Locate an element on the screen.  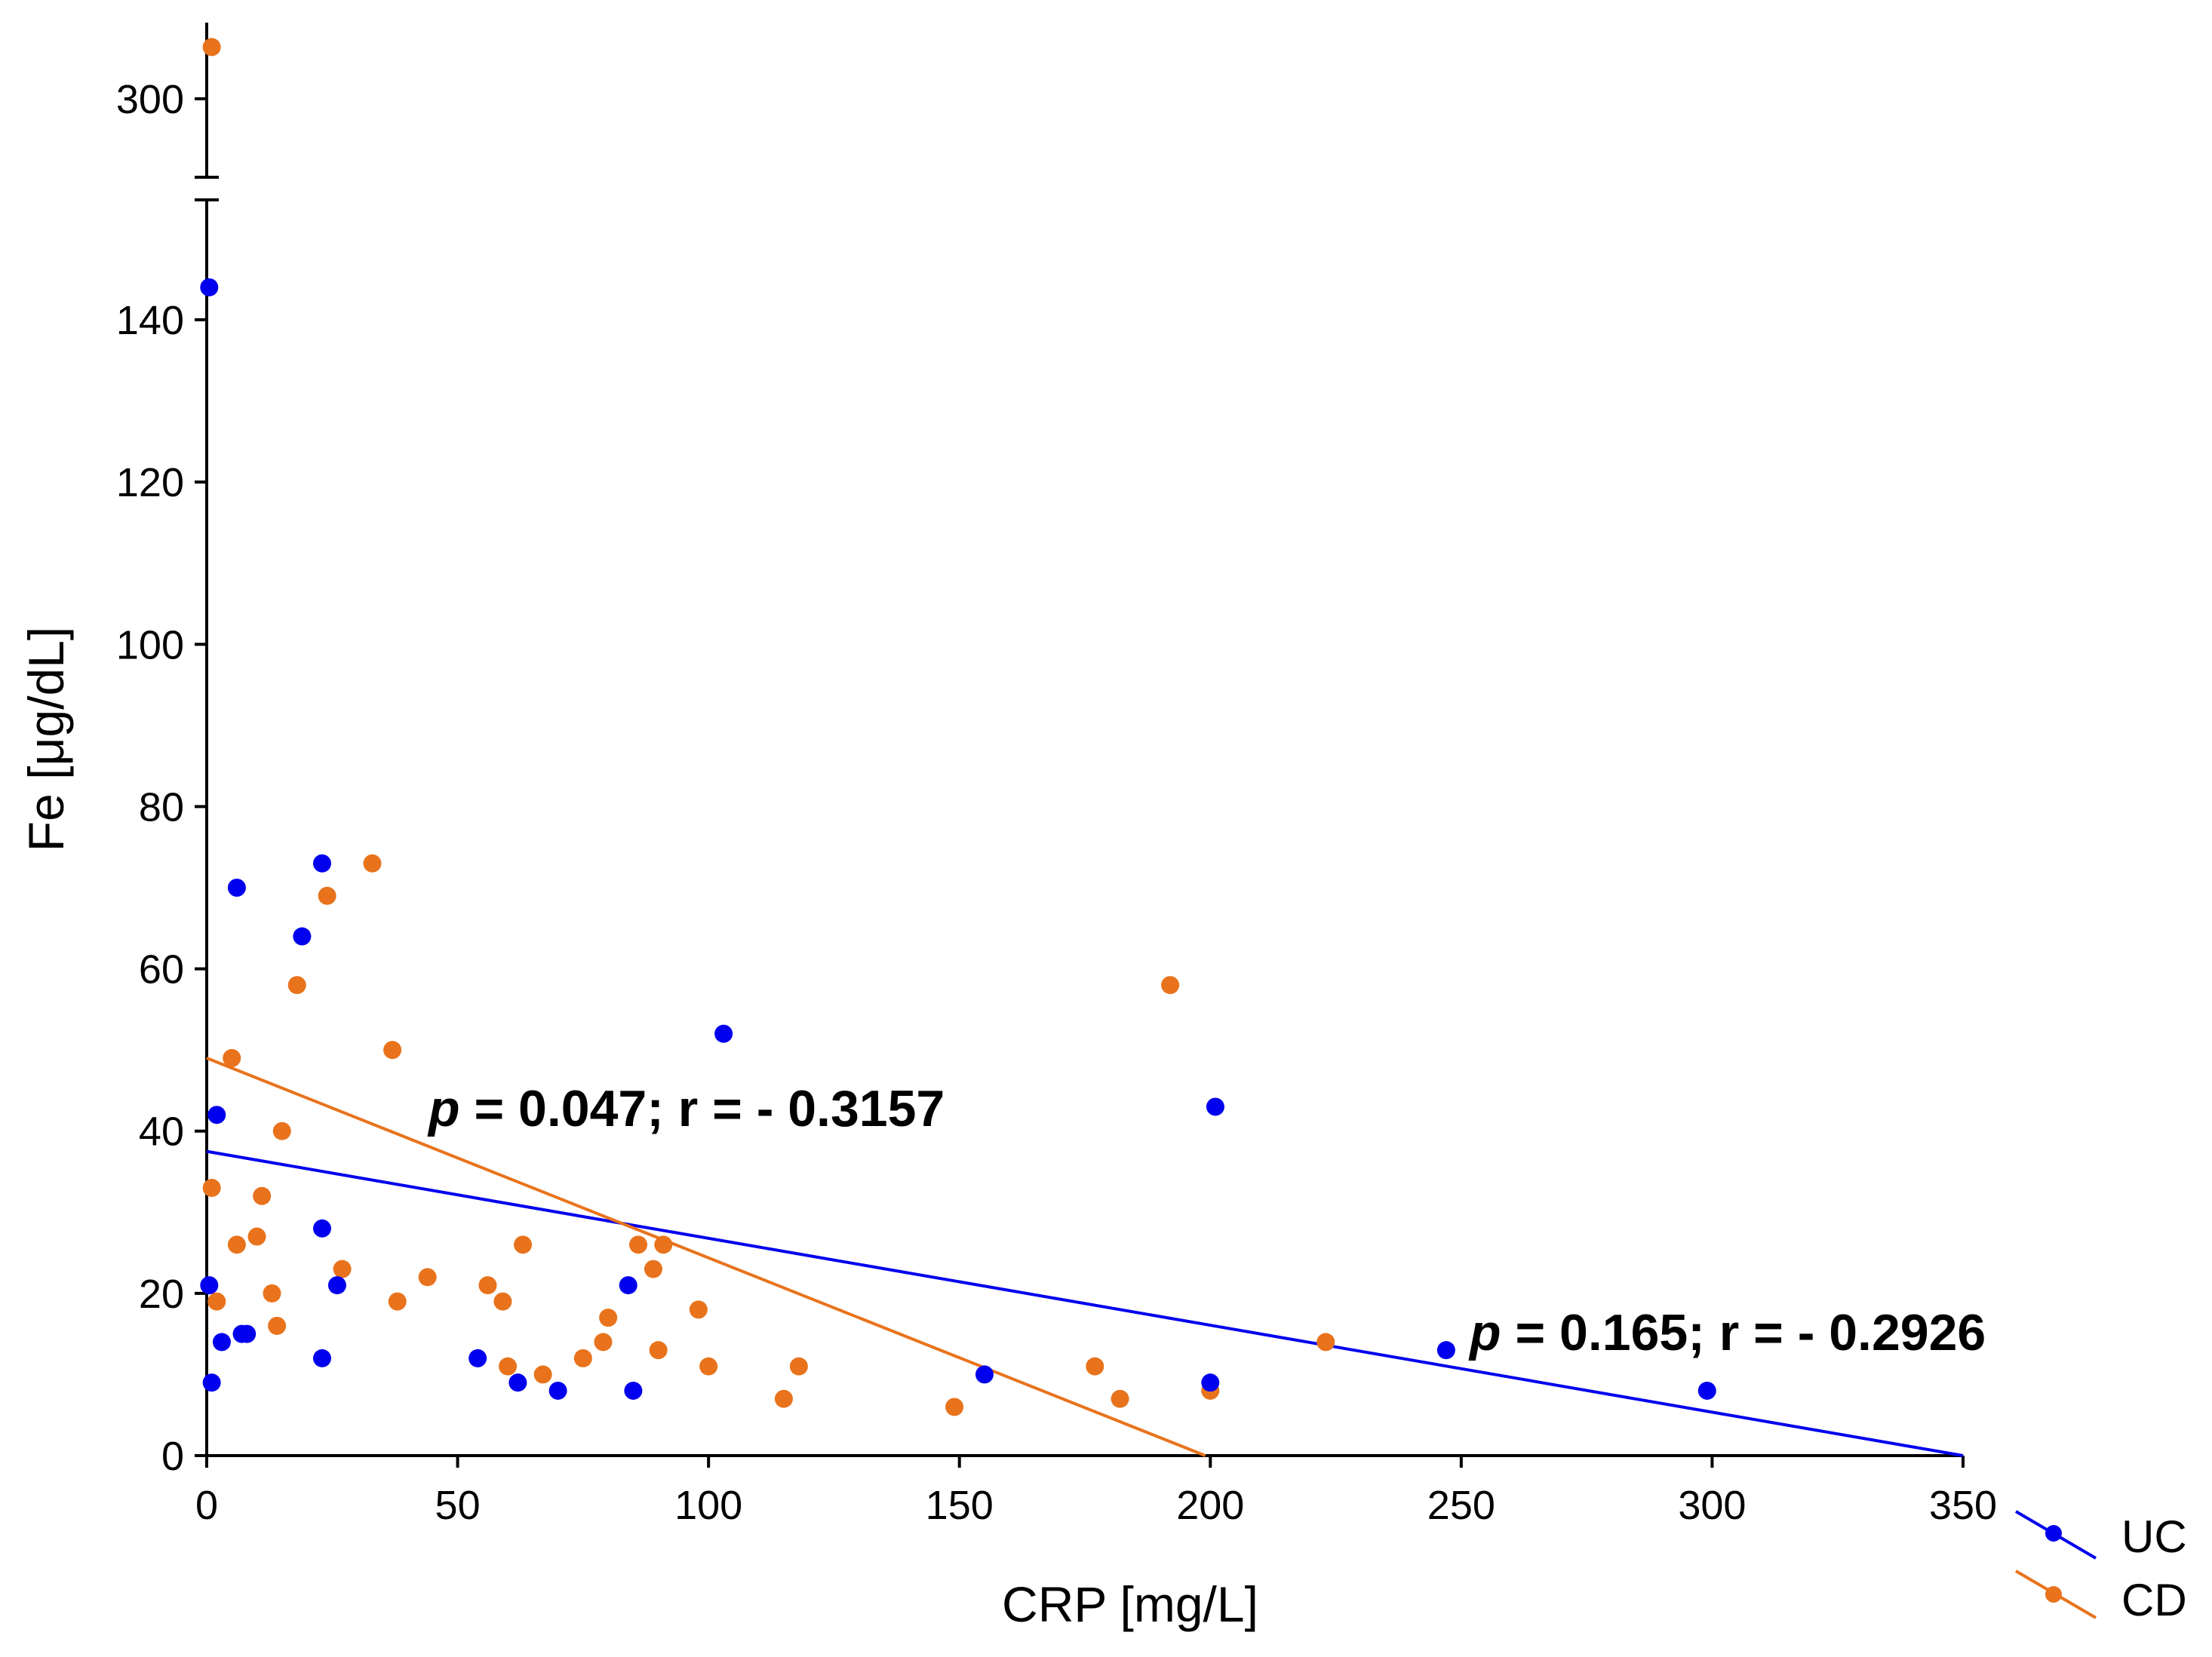
legend-uc-marker is located at coordinates (2053, 1533).